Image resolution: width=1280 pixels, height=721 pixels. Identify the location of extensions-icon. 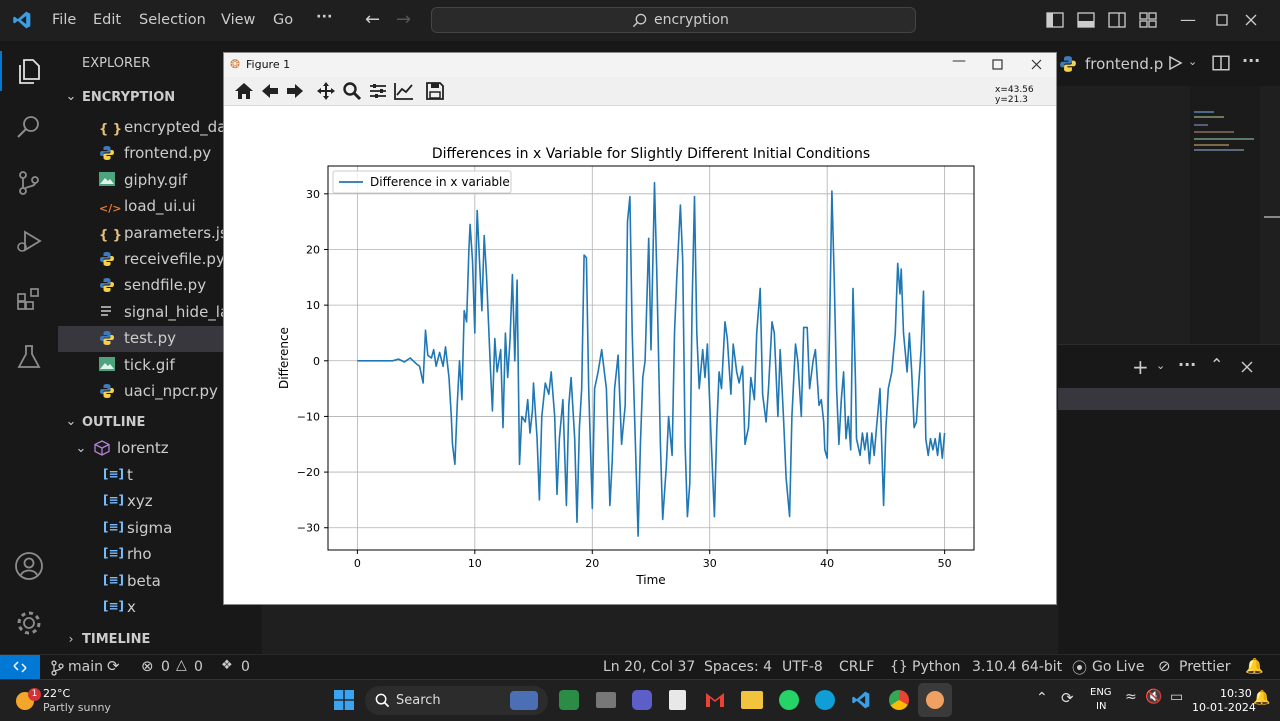
(29, 299).